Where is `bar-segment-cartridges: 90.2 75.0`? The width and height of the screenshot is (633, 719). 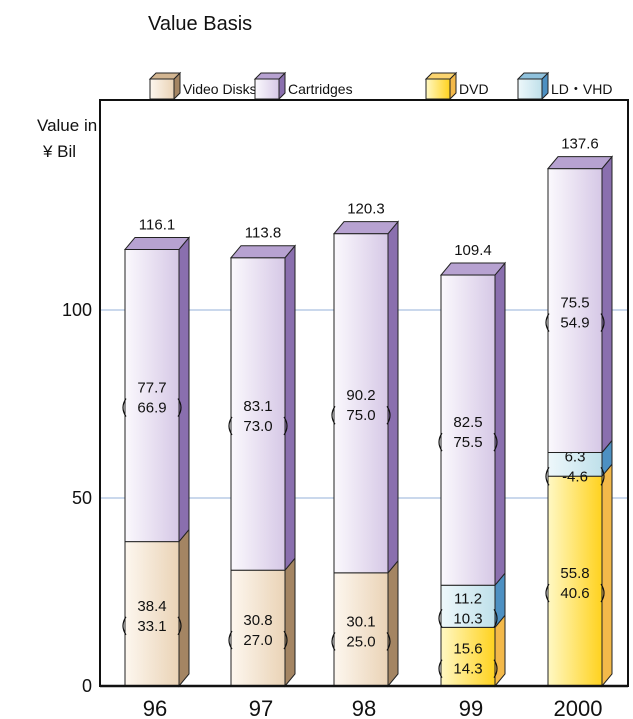
bar-segment-cartridges: 90.2 75.0 is located at coordinates (365, 397).